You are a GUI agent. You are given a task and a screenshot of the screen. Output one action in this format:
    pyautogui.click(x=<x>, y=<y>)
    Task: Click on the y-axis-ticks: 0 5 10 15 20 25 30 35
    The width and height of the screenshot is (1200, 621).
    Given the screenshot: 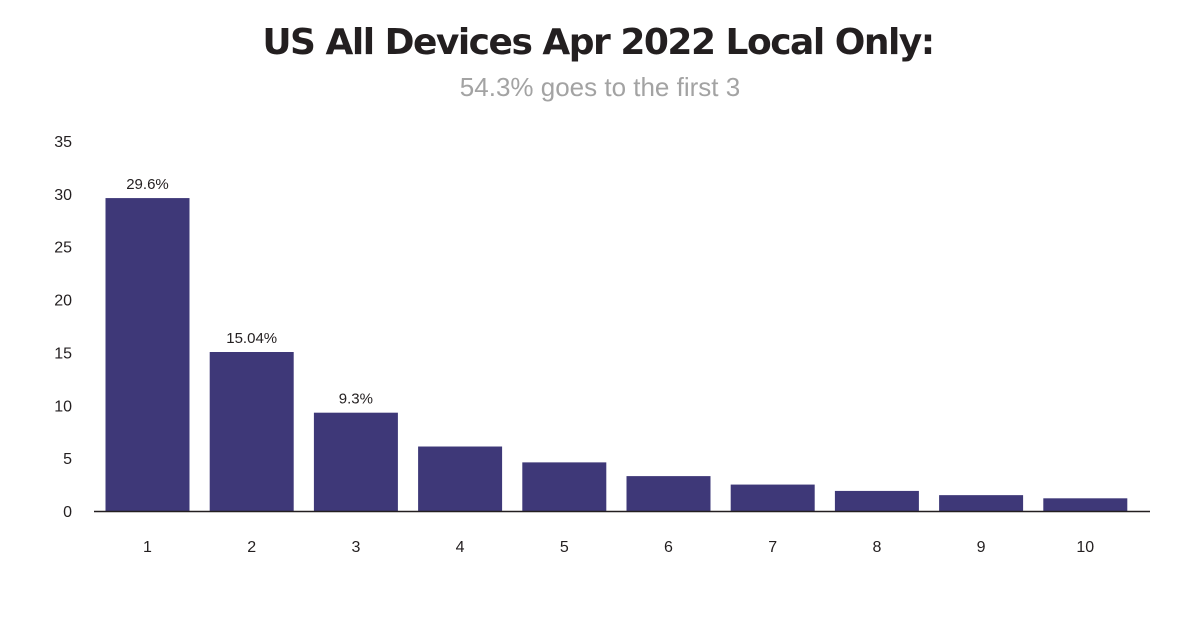 What is the action you would take?
    pyautogui.click(x=63, y=327)
    